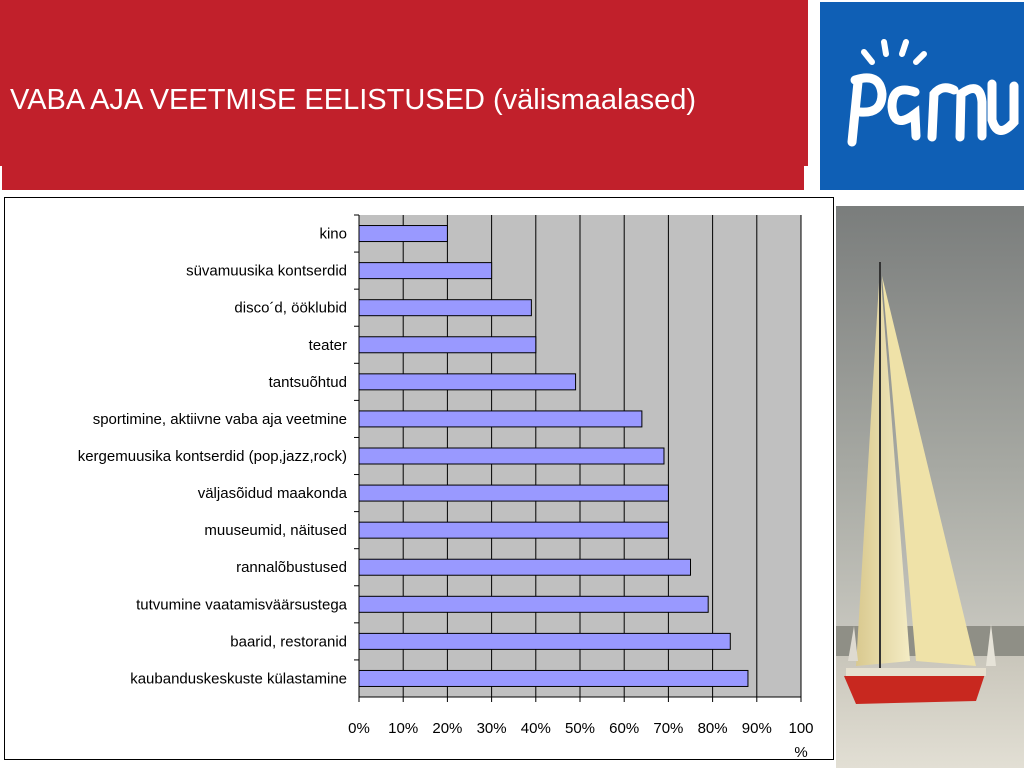 This screenshot has height=773, width=1024. What do you see at coordinates (403, 728) in the screenshot?
I see `x-tick-label: 10%` at bounding box center [403, 728].